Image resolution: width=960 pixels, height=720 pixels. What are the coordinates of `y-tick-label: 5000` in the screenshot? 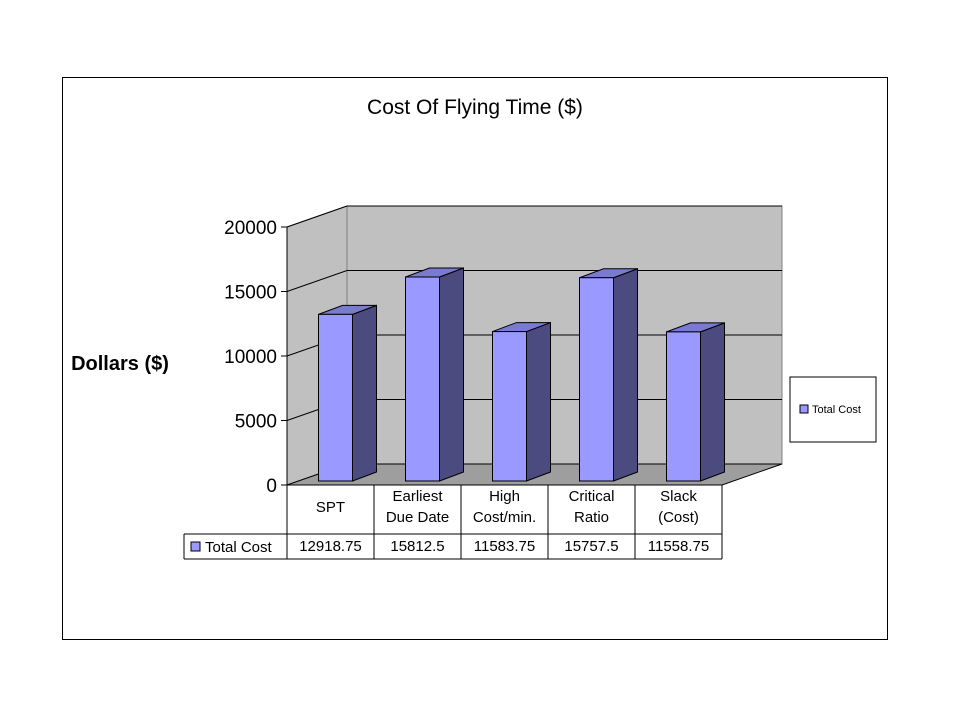 It's located at (256, 422).